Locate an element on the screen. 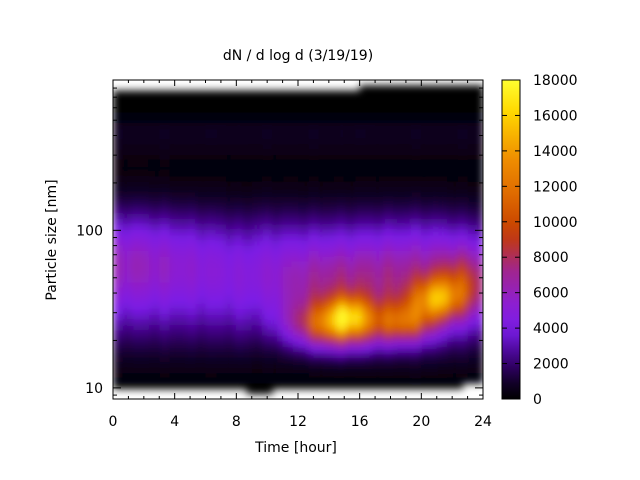 This screenshot has width=640, height=480. colorbar-tick-label: 2000 is located at coordinates (551, 365).